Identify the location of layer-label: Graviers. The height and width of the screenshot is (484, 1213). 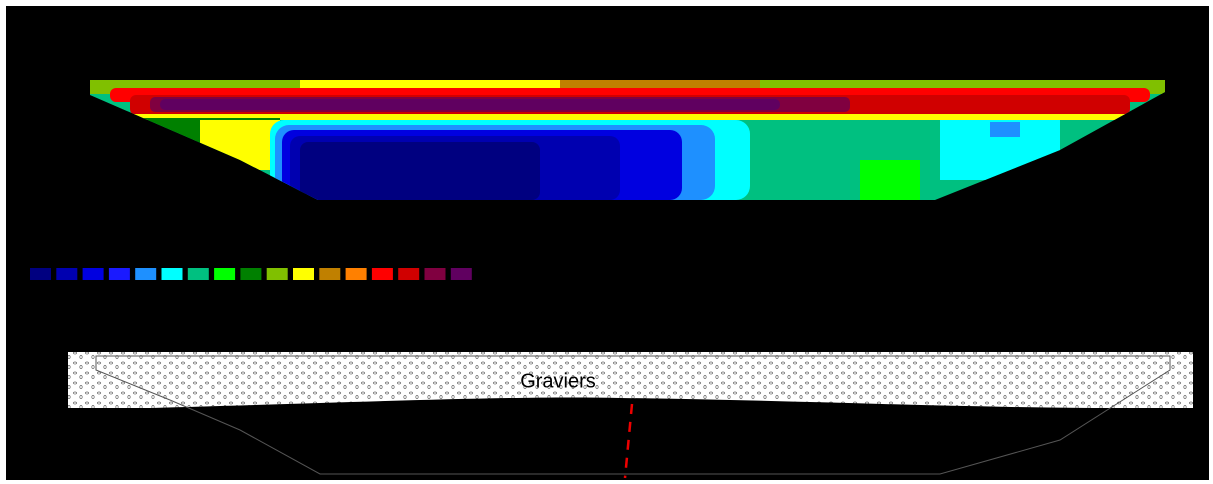
(558, 381).